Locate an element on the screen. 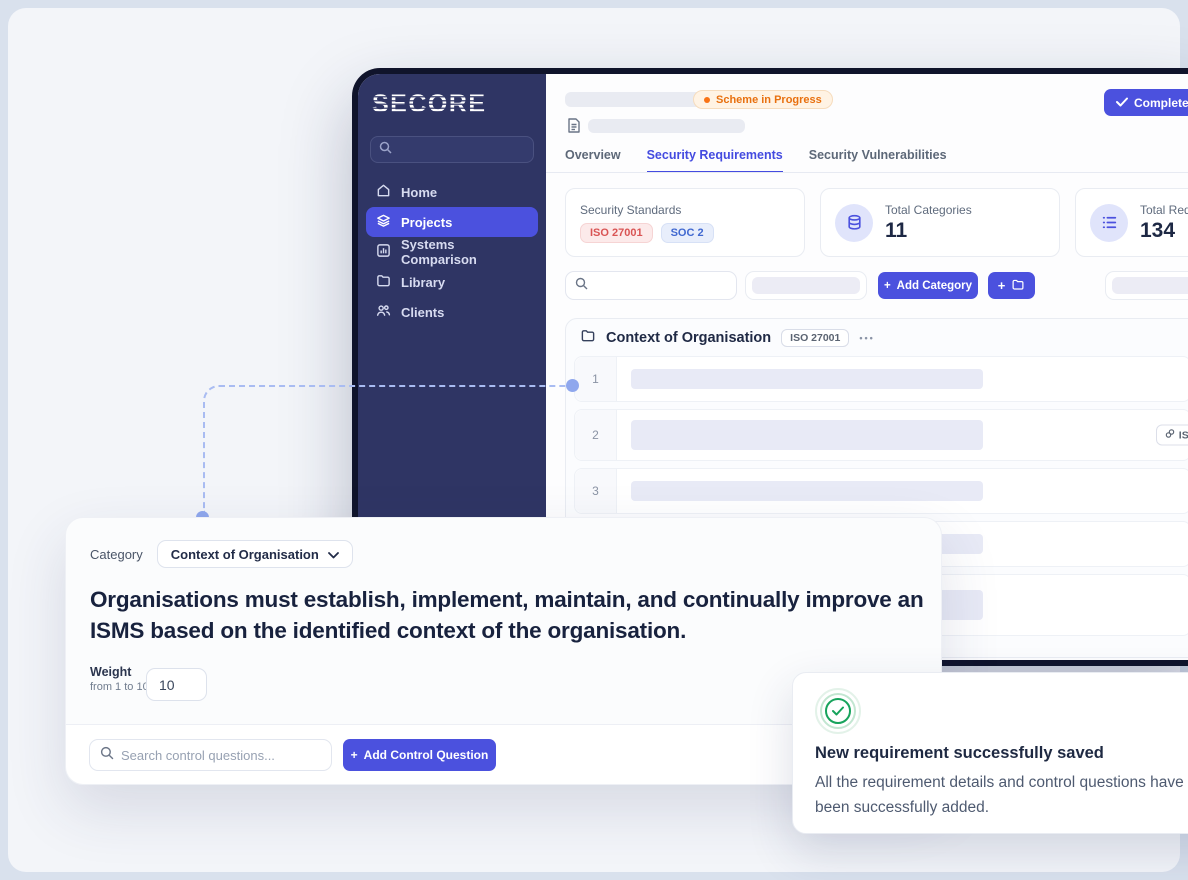 Image resolution: width=1188 pixels, height=880 pixels. complete-assessment-button: Complete Assessment is located at coordinates (1146, 102).